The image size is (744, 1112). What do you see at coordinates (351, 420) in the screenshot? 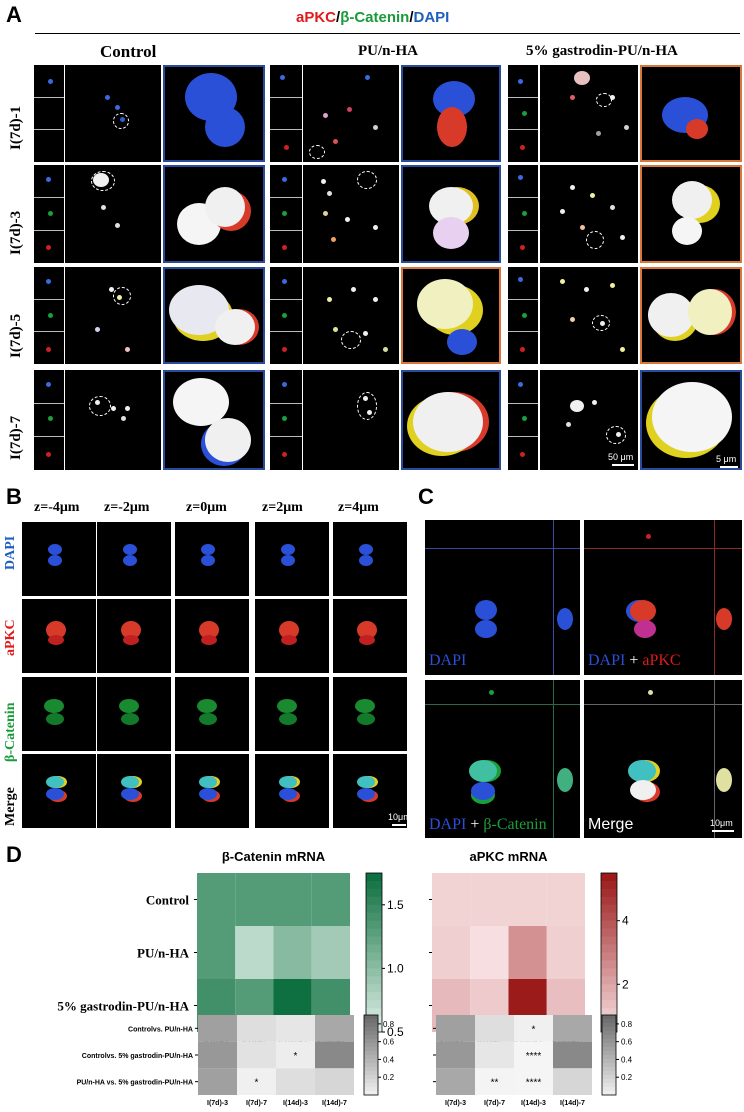
I see `a-r4-c2-field` at bounding box center [351, 420].